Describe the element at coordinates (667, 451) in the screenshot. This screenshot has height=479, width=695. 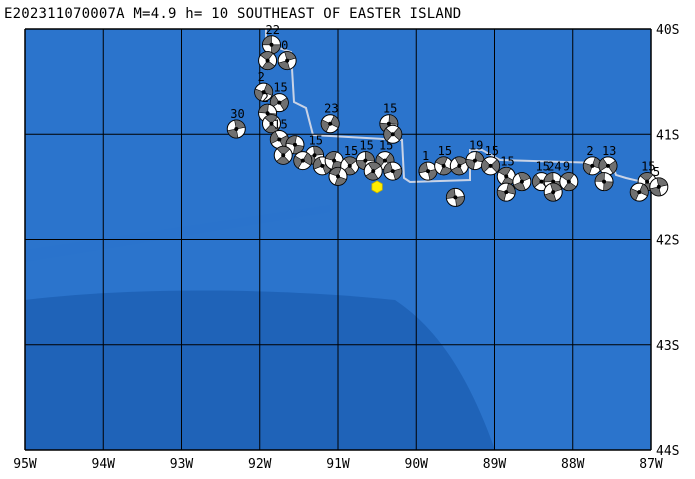
I see `latitude-label: 44S` at that location.